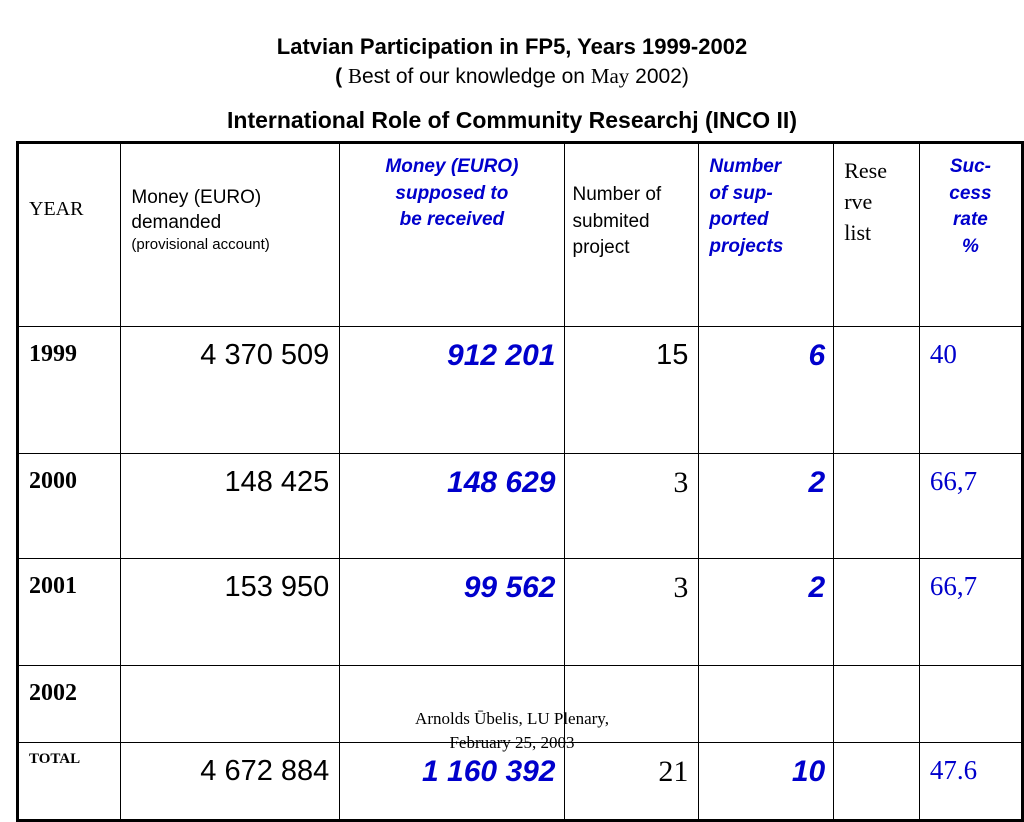  Describe the element at coordinates (971, 704) in the screenshot. I see `cell-rate` at that location.